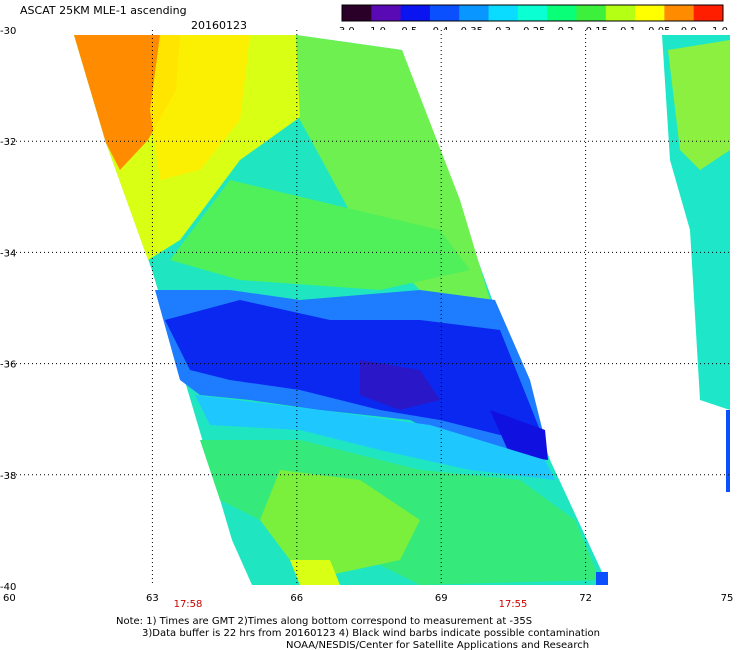  I want to click on lon-tick-label: 66, so click(296, 598).